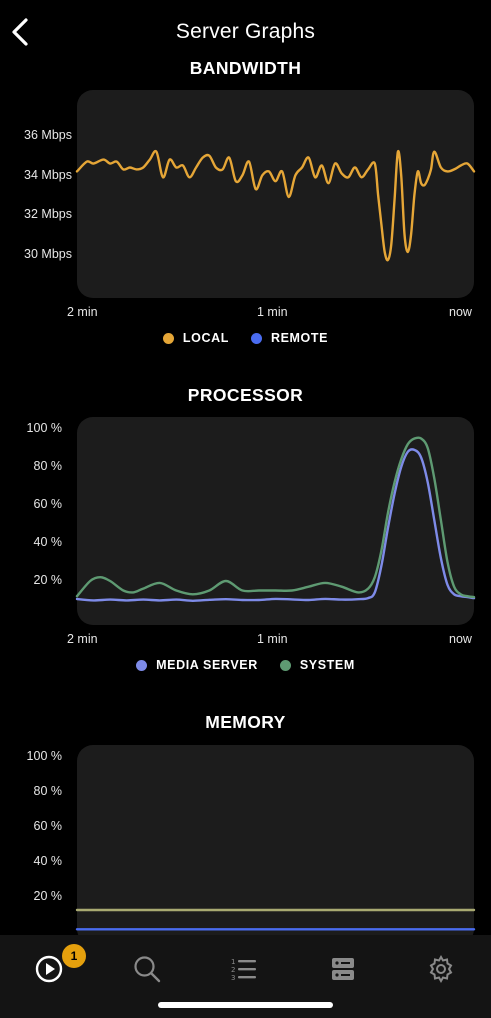 The height and width of the screenshot is (1018, 491). I want to click on tab-search, so click(147, 969).